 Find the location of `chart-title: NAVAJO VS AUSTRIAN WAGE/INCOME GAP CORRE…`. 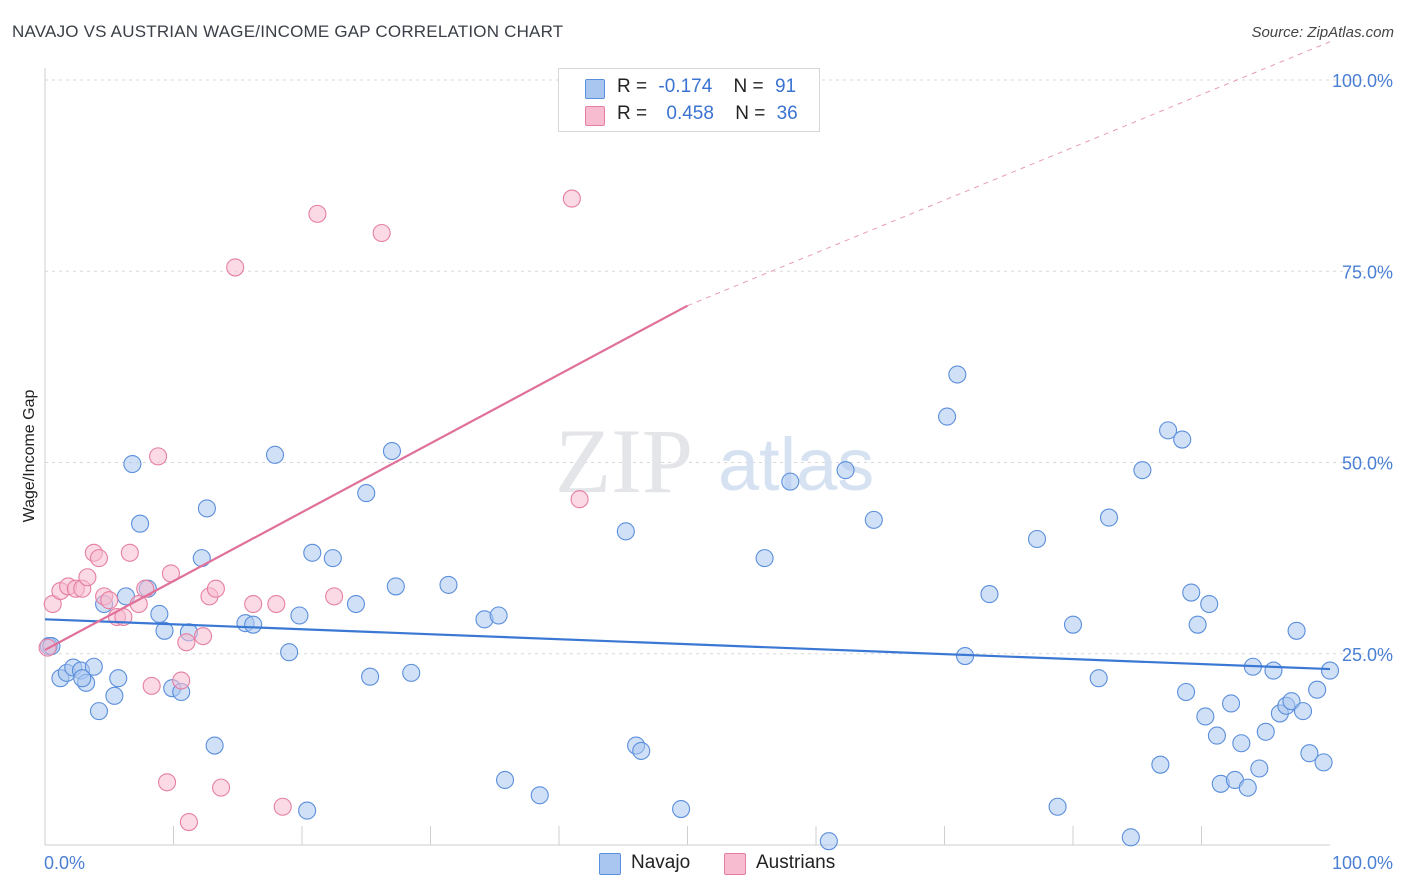

chart-title: NAVAJO VS AUSTRIAN WAGE/INCOME GAP CORRE… is located at coordinates (288, 31).